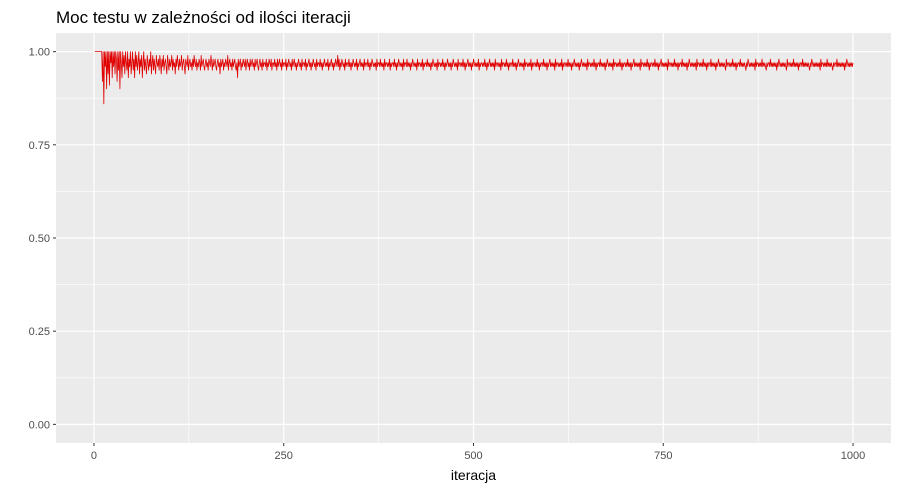  I want to click on series-layer, so click(474, 78).